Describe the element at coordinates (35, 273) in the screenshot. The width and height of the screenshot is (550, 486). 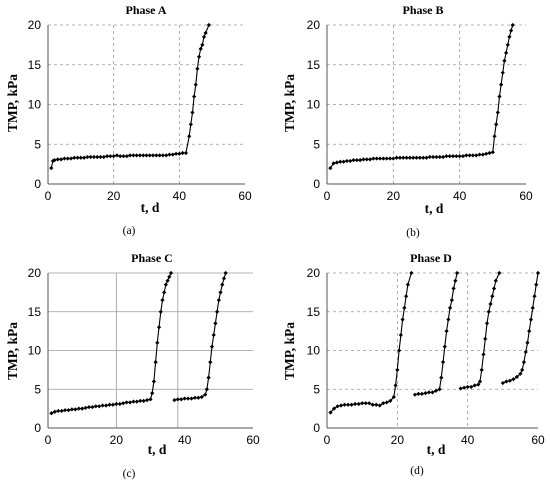
I see `y-tick-label: 20` at that location.